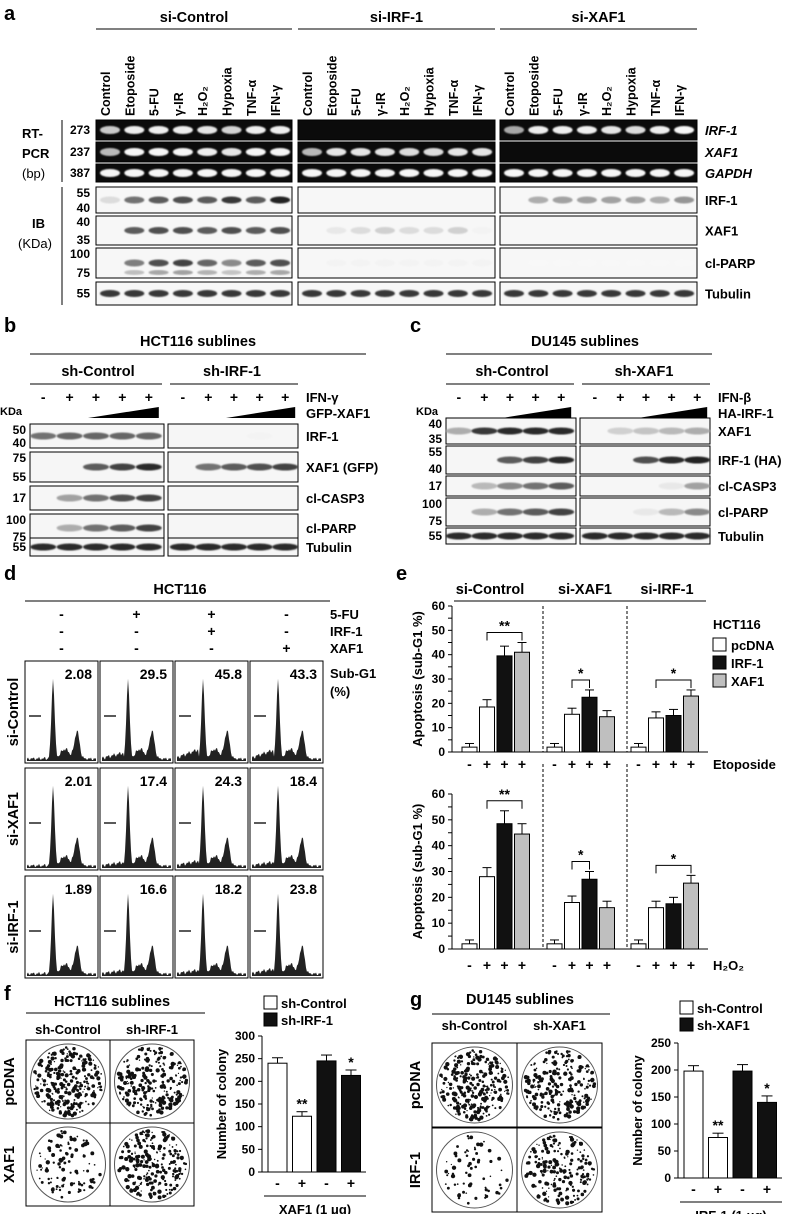 This screenshot has height=1214, width=795. Describe the element at coordinates (439, 923) in the screenshot. I see `y-tick: 10` at that location.